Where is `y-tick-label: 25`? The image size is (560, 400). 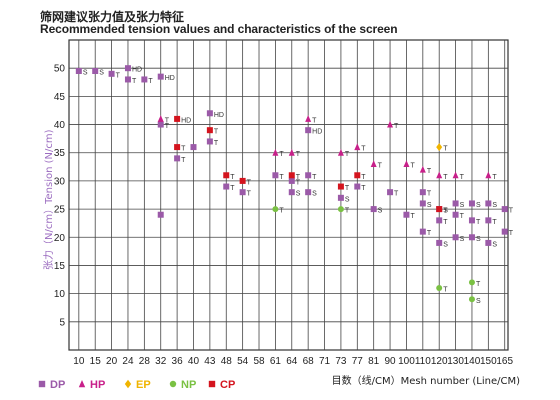
y-tick-label: 25 is located at coordinates (60, 210).